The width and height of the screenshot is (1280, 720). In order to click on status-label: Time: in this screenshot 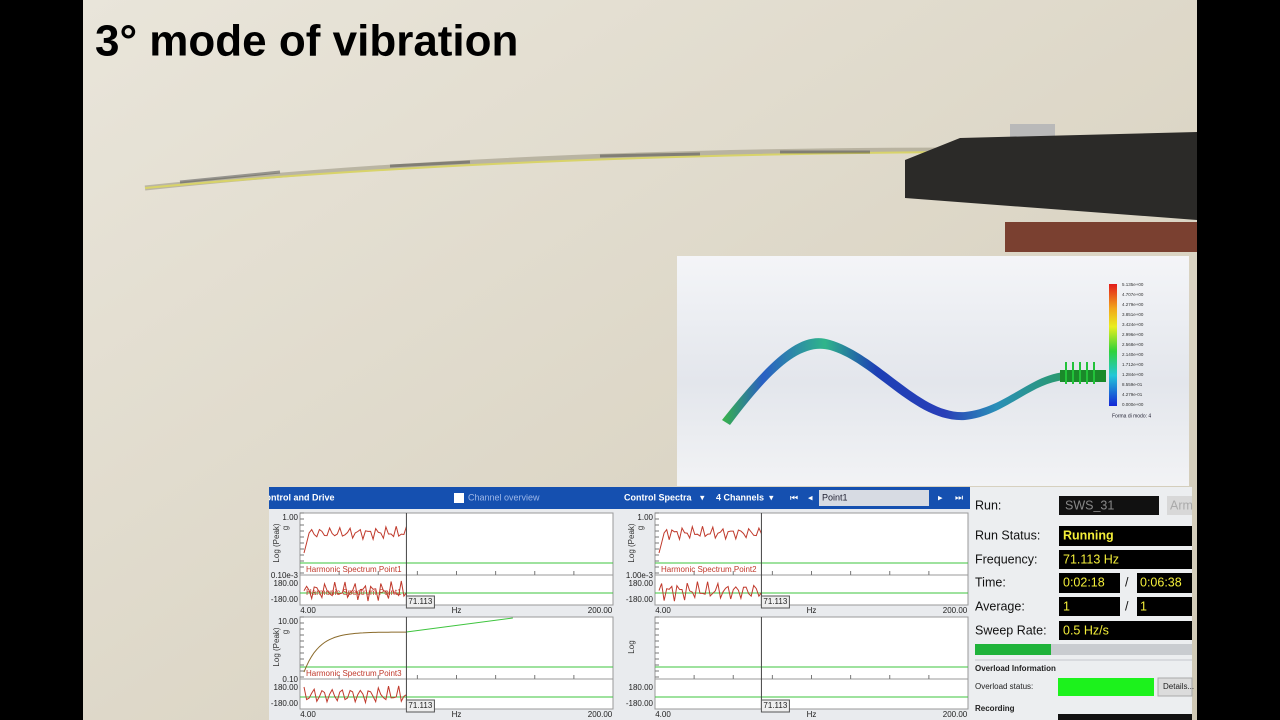, I will do `click(990, 582)`.